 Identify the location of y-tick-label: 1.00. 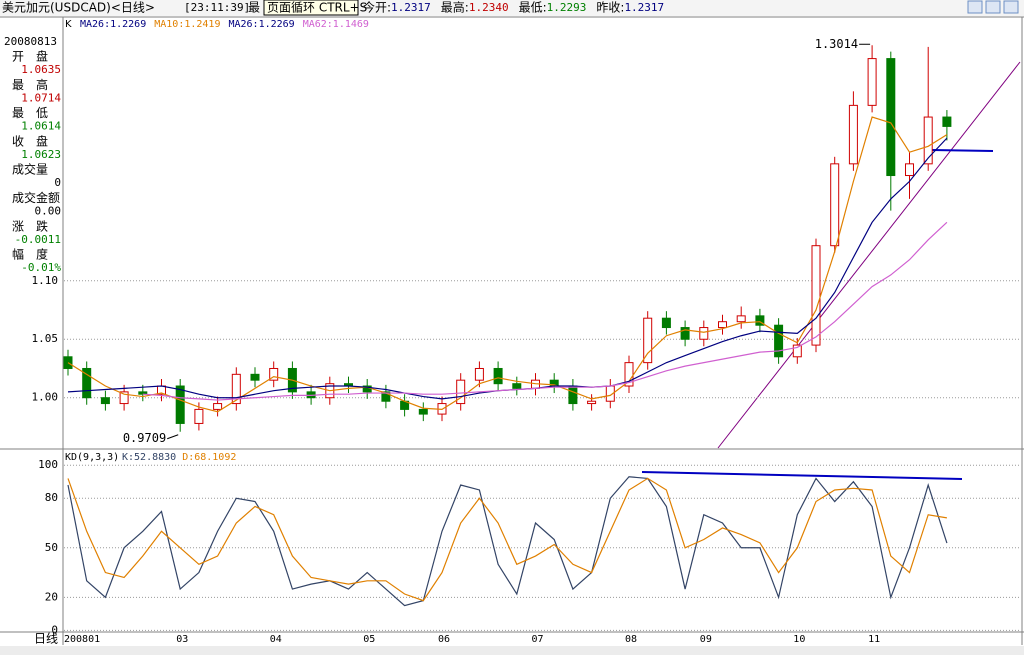
(45, 397).